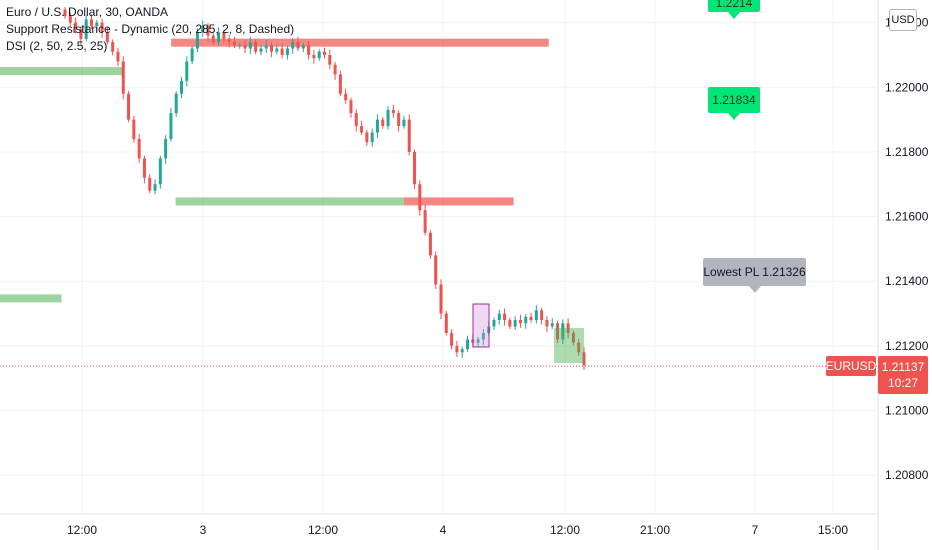  What do you see at coordinates (907, 87) in the screenshot?
I see `price-axis-label: 1.22000` at bounding box center [907, 87].